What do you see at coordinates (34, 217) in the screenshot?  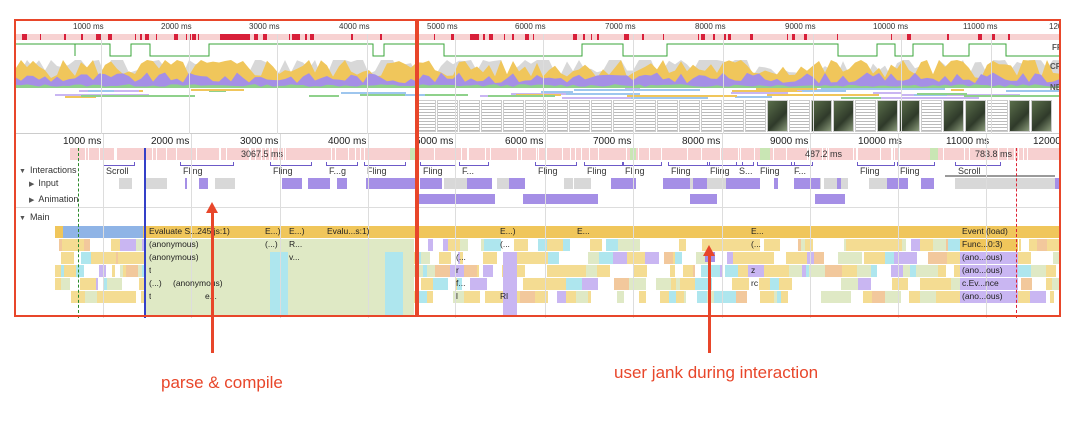 I see `main-track-header: ▼ Main` at bounding box center [34, 217].